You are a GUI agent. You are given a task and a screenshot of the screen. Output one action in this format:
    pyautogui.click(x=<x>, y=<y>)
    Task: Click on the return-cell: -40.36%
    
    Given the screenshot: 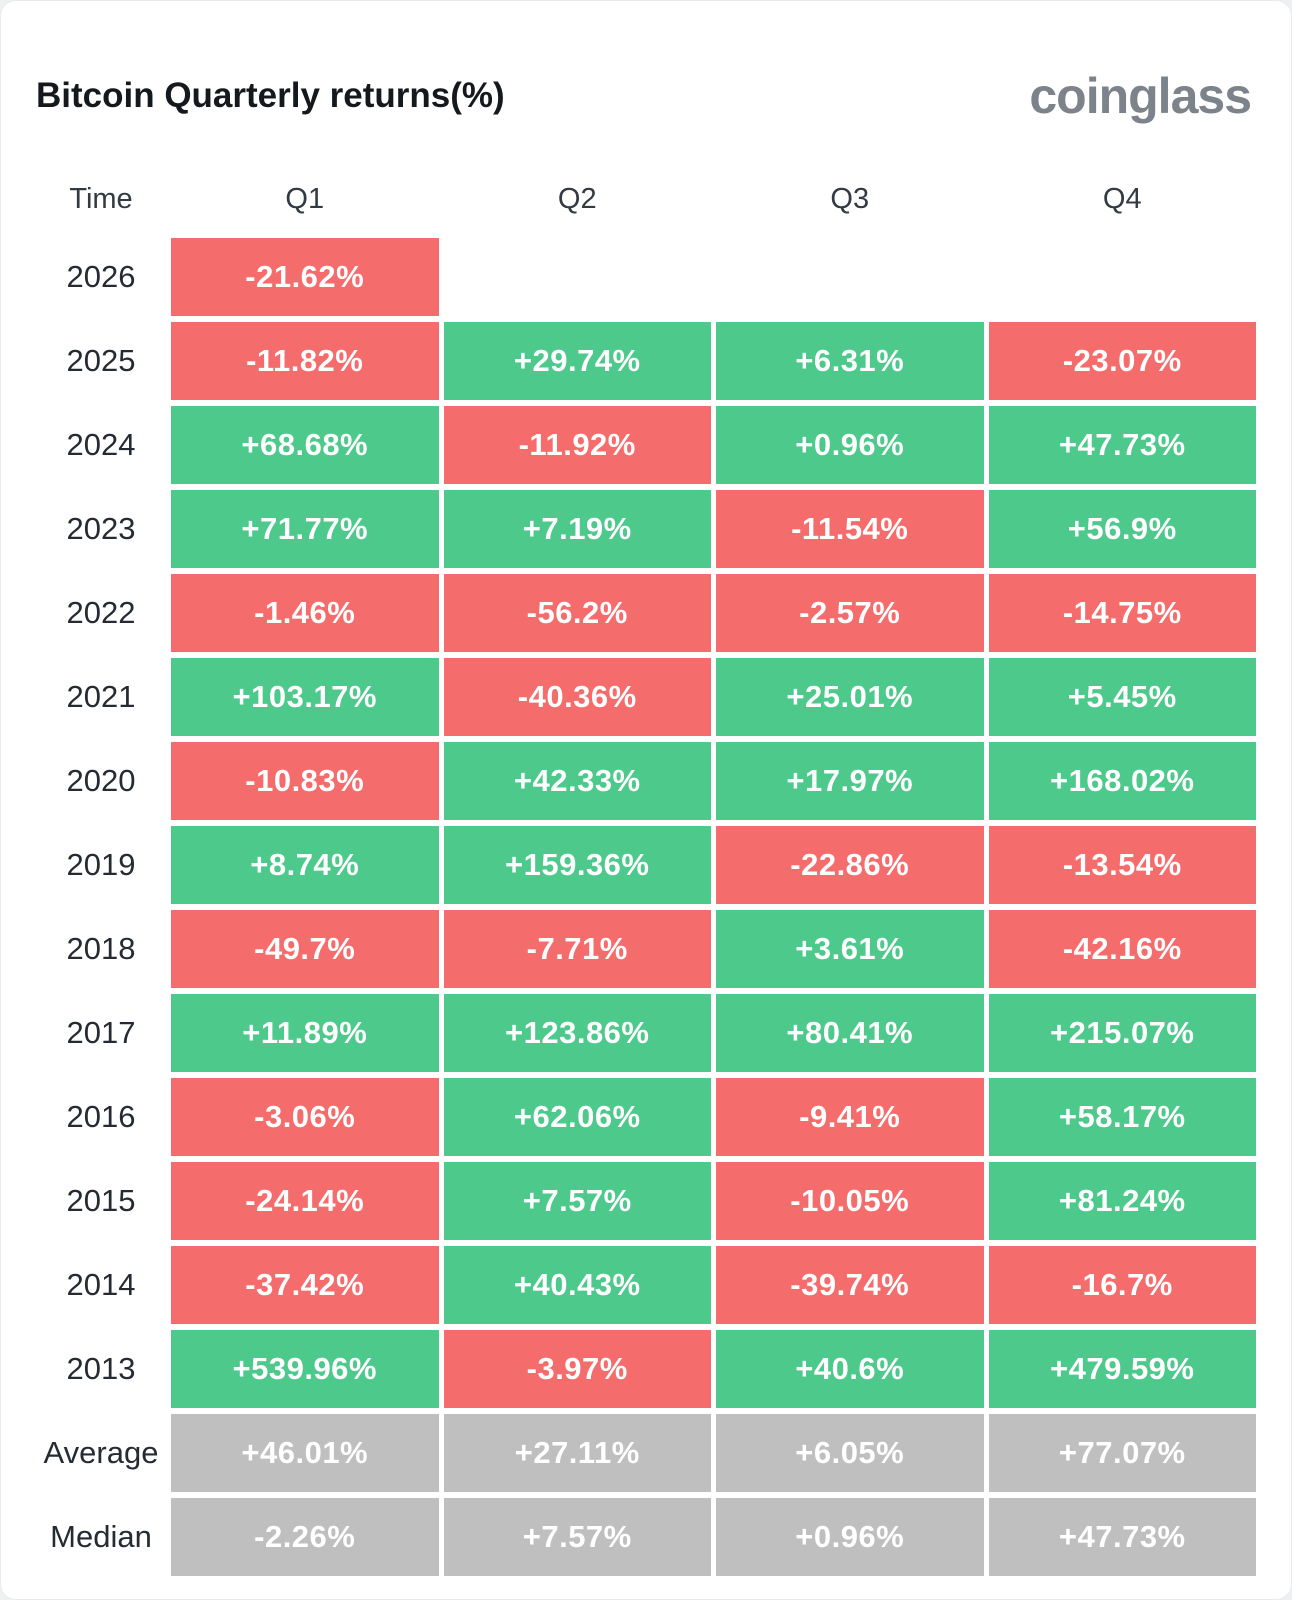 What is the action you would take?
    pyautogui.click(x=577, y=697)
    